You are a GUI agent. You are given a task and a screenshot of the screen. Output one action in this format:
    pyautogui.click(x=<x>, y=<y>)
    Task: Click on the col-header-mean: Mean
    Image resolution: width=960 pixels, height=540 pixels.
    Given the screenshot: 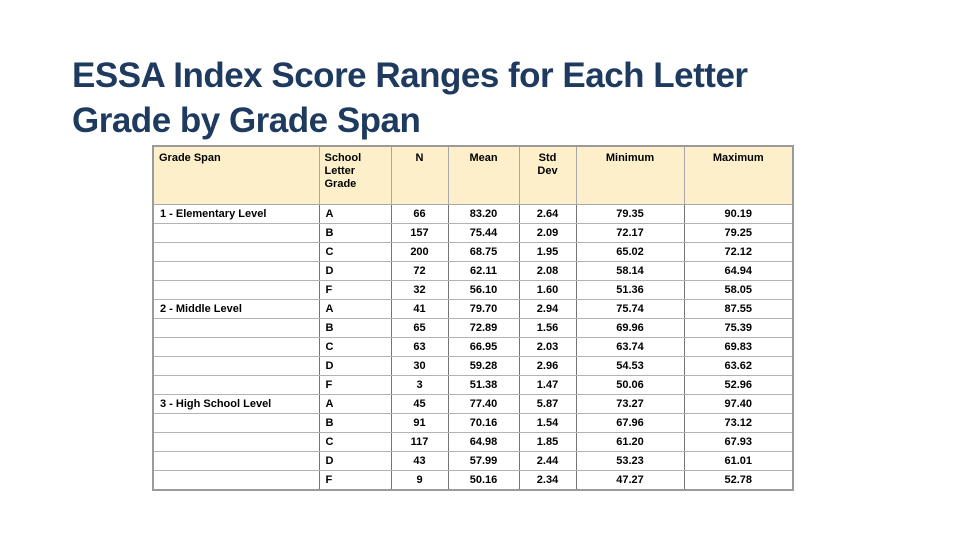 What is the action you would take?
    pyautogui.click(x=483, y=175)
    